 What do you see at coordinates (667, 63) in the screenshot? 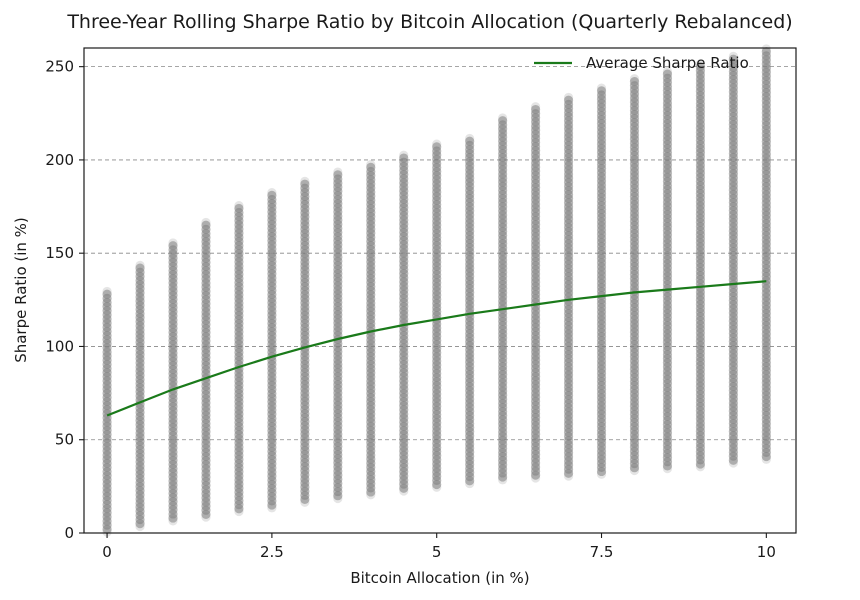
I see `legend-label: Average Sharpe Ratio` at bounding box center [667, 63].